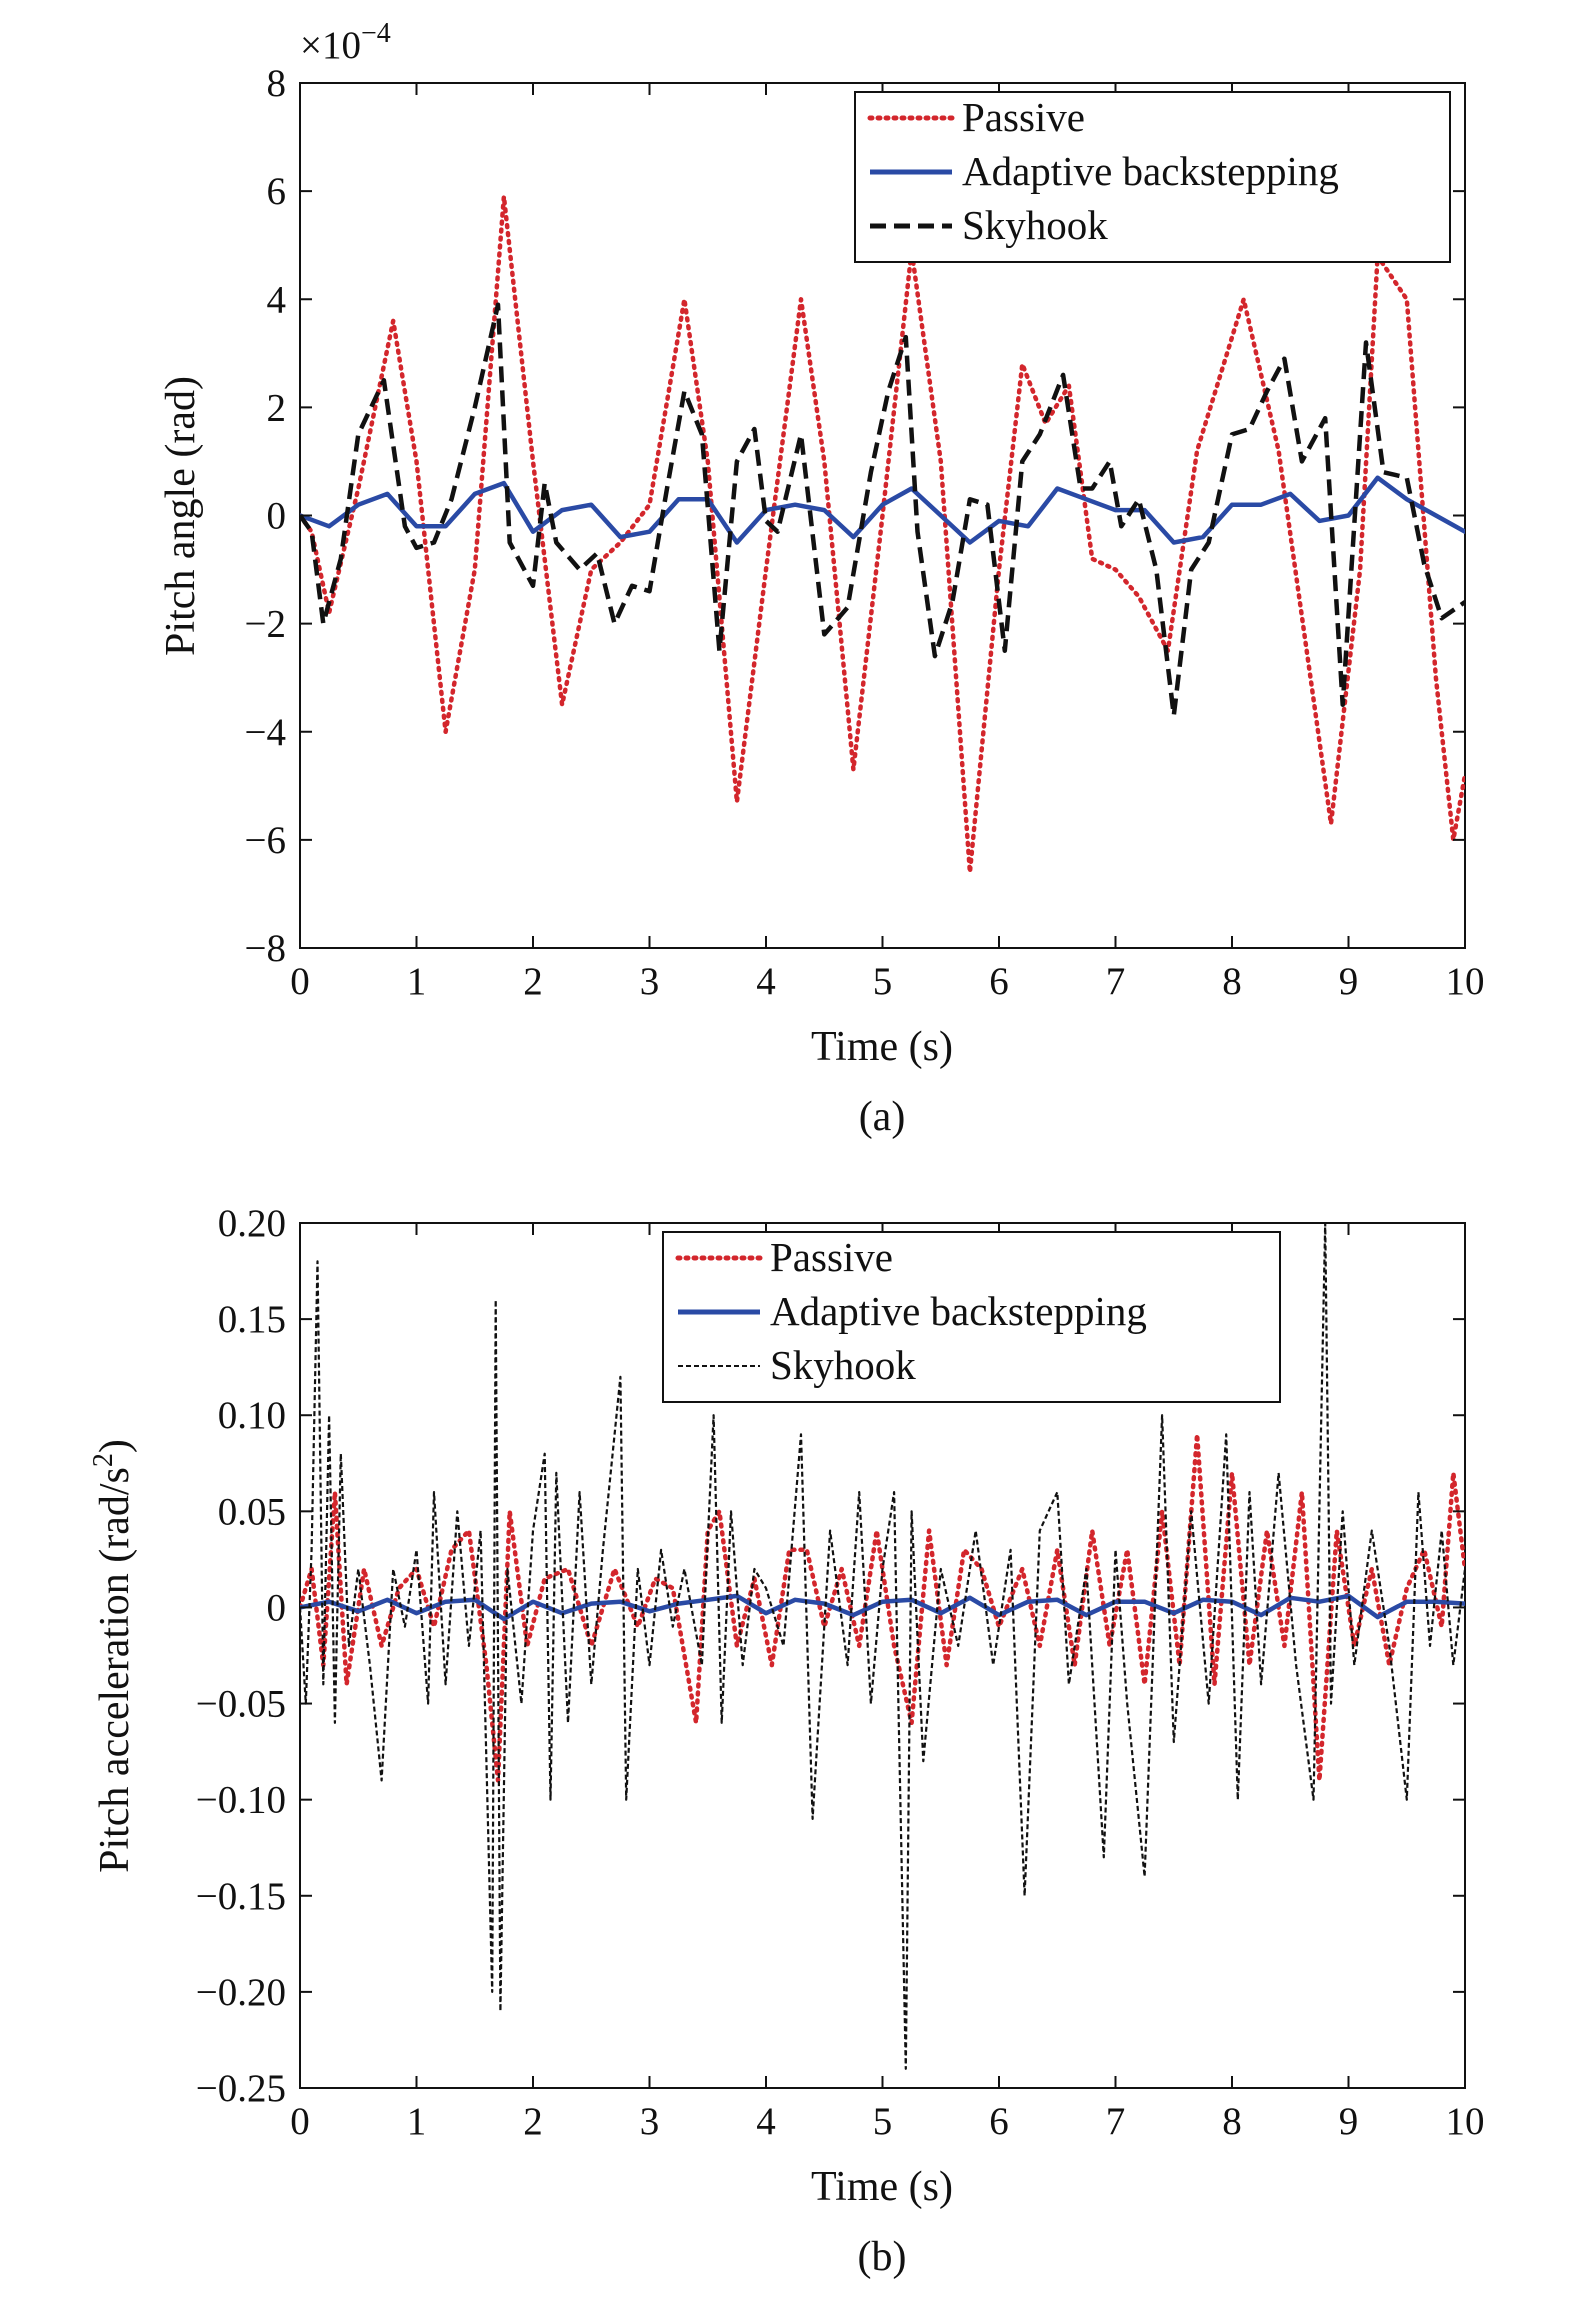 This screenshot has width=1575, height=2307. What do you see at coordinates (241, 1896) in the screenshot?
I see `y-tick-label-b: −0.15` at bounding box center [241, 1896].